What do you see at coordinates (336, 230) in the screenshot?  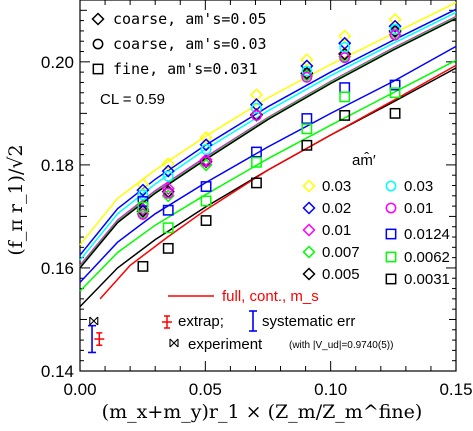 I see `mass-legend-col1-2: 0.01` at bounding box center [336, 230].